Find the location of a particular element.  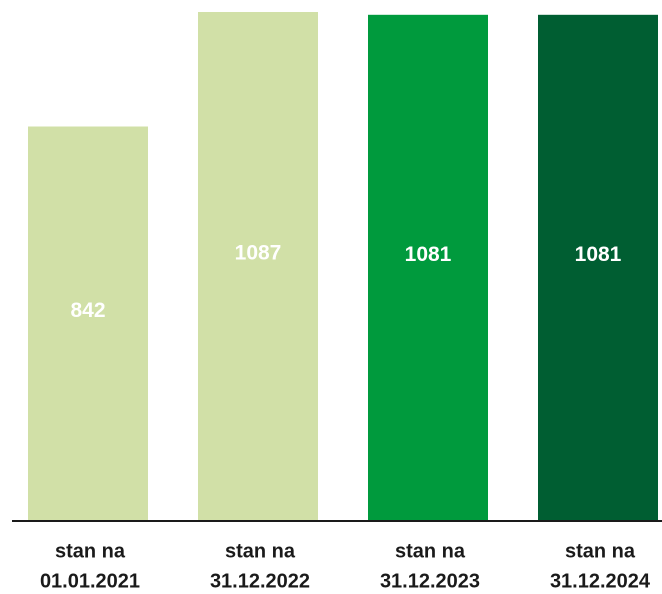

bar is located at coordinates (88, 323).